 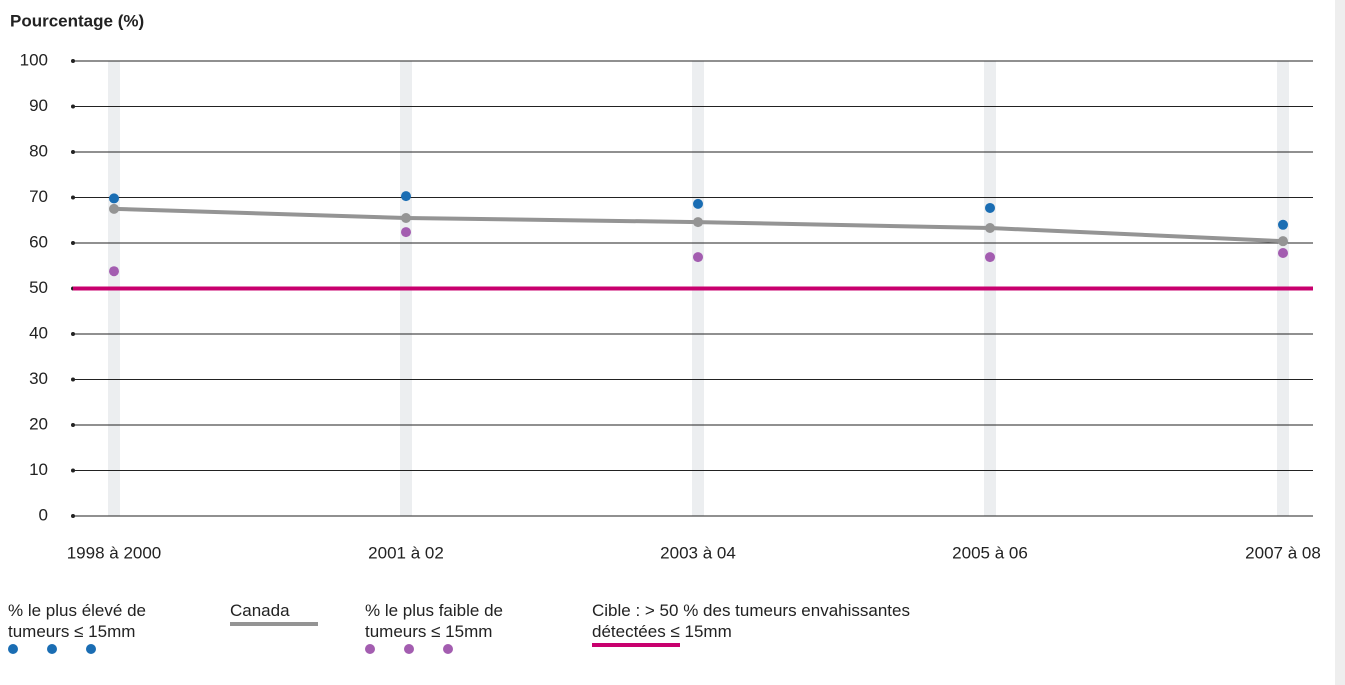 What do you see at coordinates (1283, 552) in the screenshot?
I see `x-tick-label: 2007 à 08` at bounding box center [1283, 552].